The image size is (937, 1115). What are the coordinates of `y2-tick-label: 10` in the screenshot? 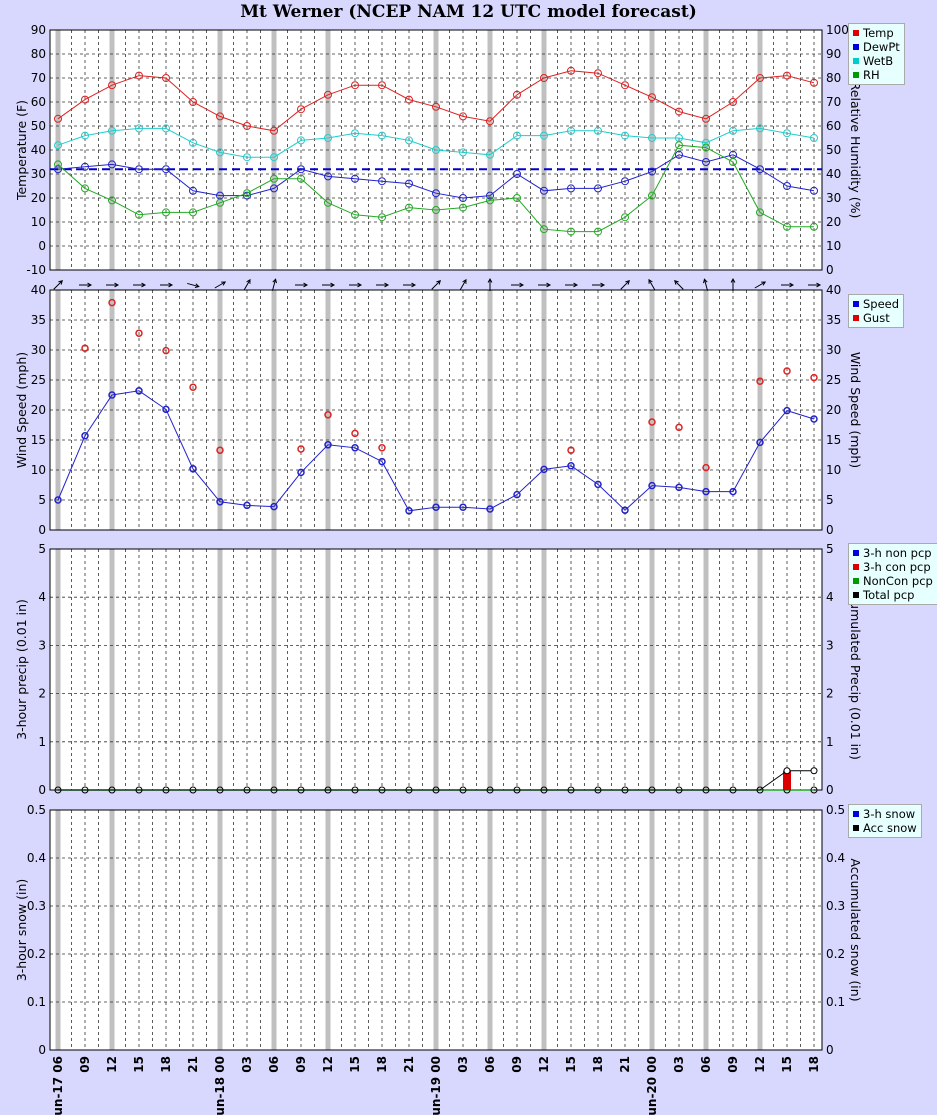 It's located at (833, 246).